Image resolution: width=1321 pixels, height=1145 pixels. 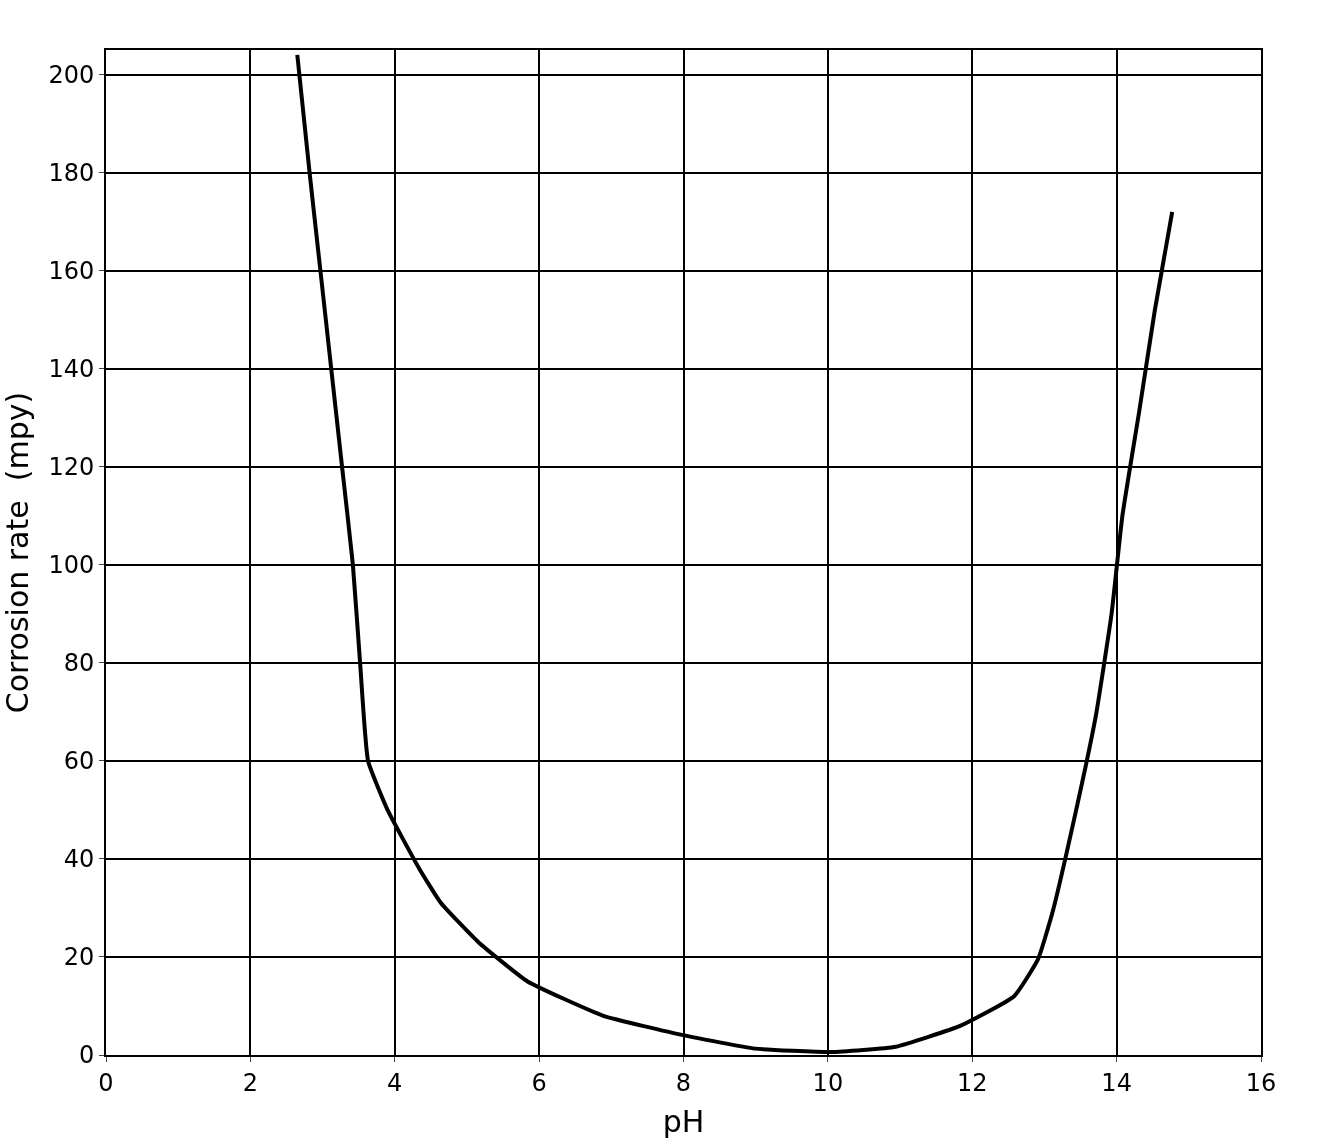 I want to click on y-tick-label: 200, so click(x=71, y=74).